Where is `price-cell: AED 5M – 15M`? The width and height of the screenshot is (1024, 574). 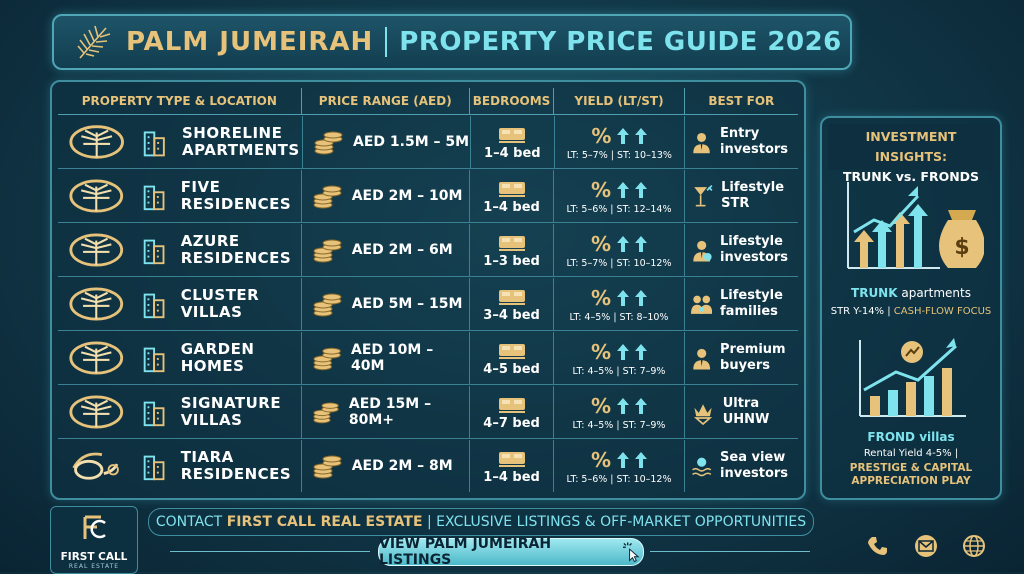
price-cell: AED 5M – 15M is located at coordinates (386, 304).